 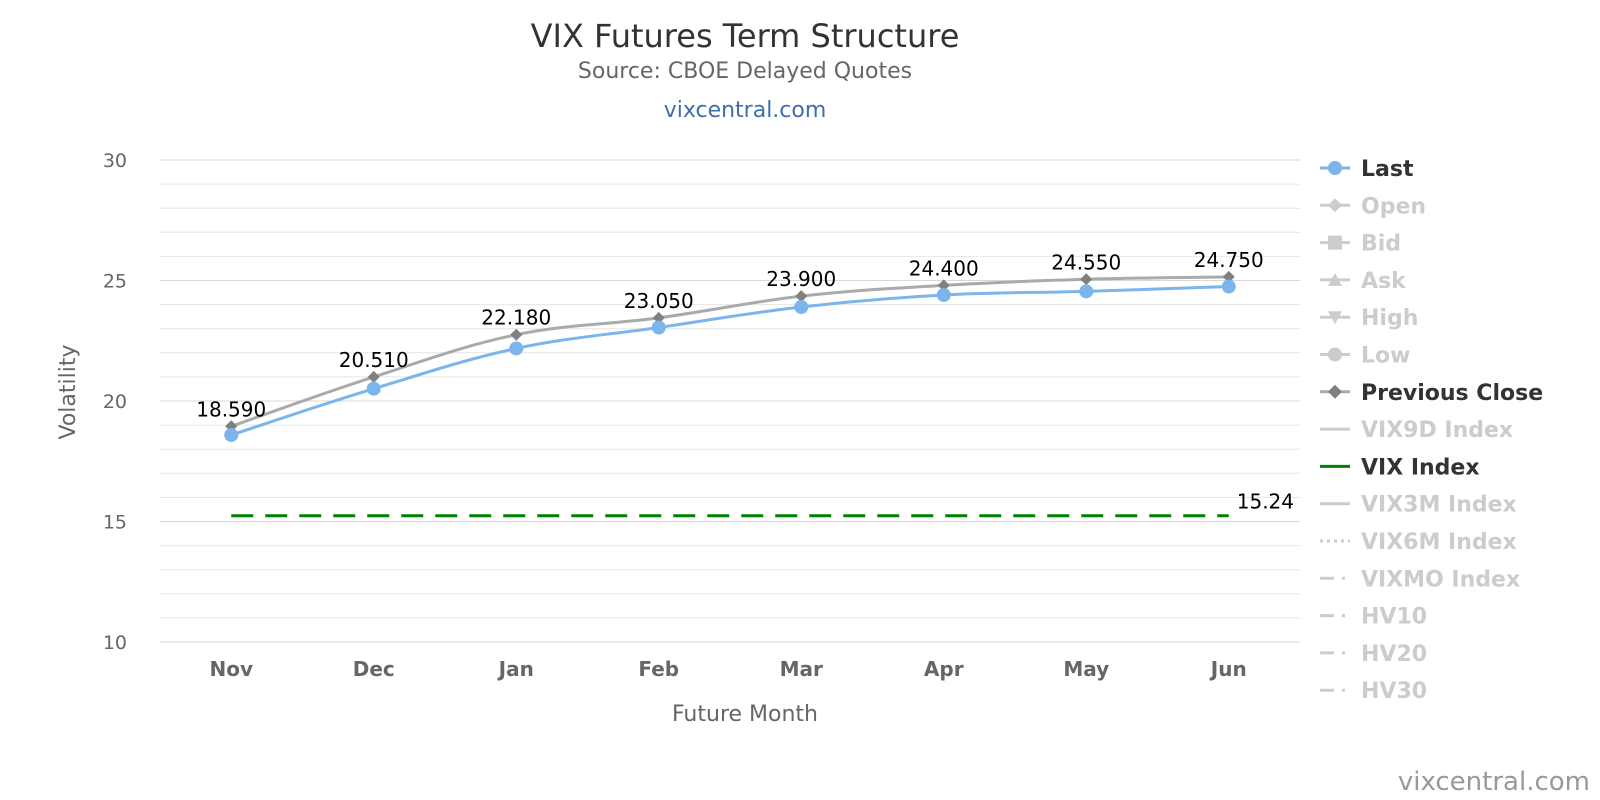 I want to click on legend-label: VIX3M Index, so click(x=1439, y=505).